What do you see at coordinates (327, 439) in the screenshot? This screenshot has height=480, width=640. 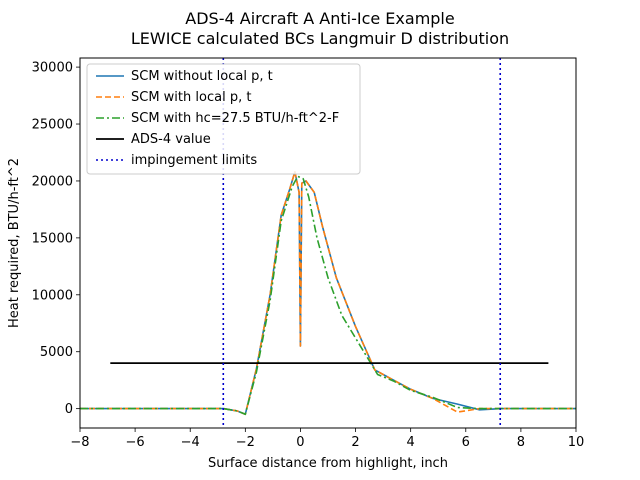 I see `x-axis-ticks: −8 −6 −4 −2 0 2 4 6 8 10` at bounding box center [327, 439].